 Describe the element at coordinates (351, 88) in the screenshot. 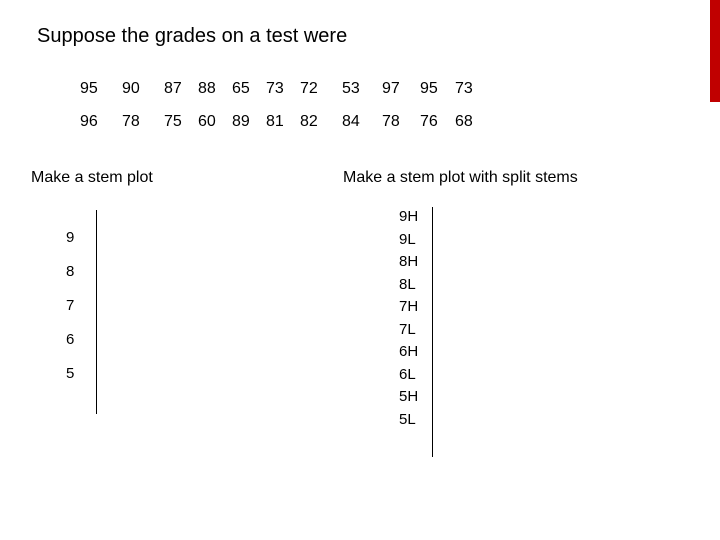

I see `grade-value: 53` at that location.